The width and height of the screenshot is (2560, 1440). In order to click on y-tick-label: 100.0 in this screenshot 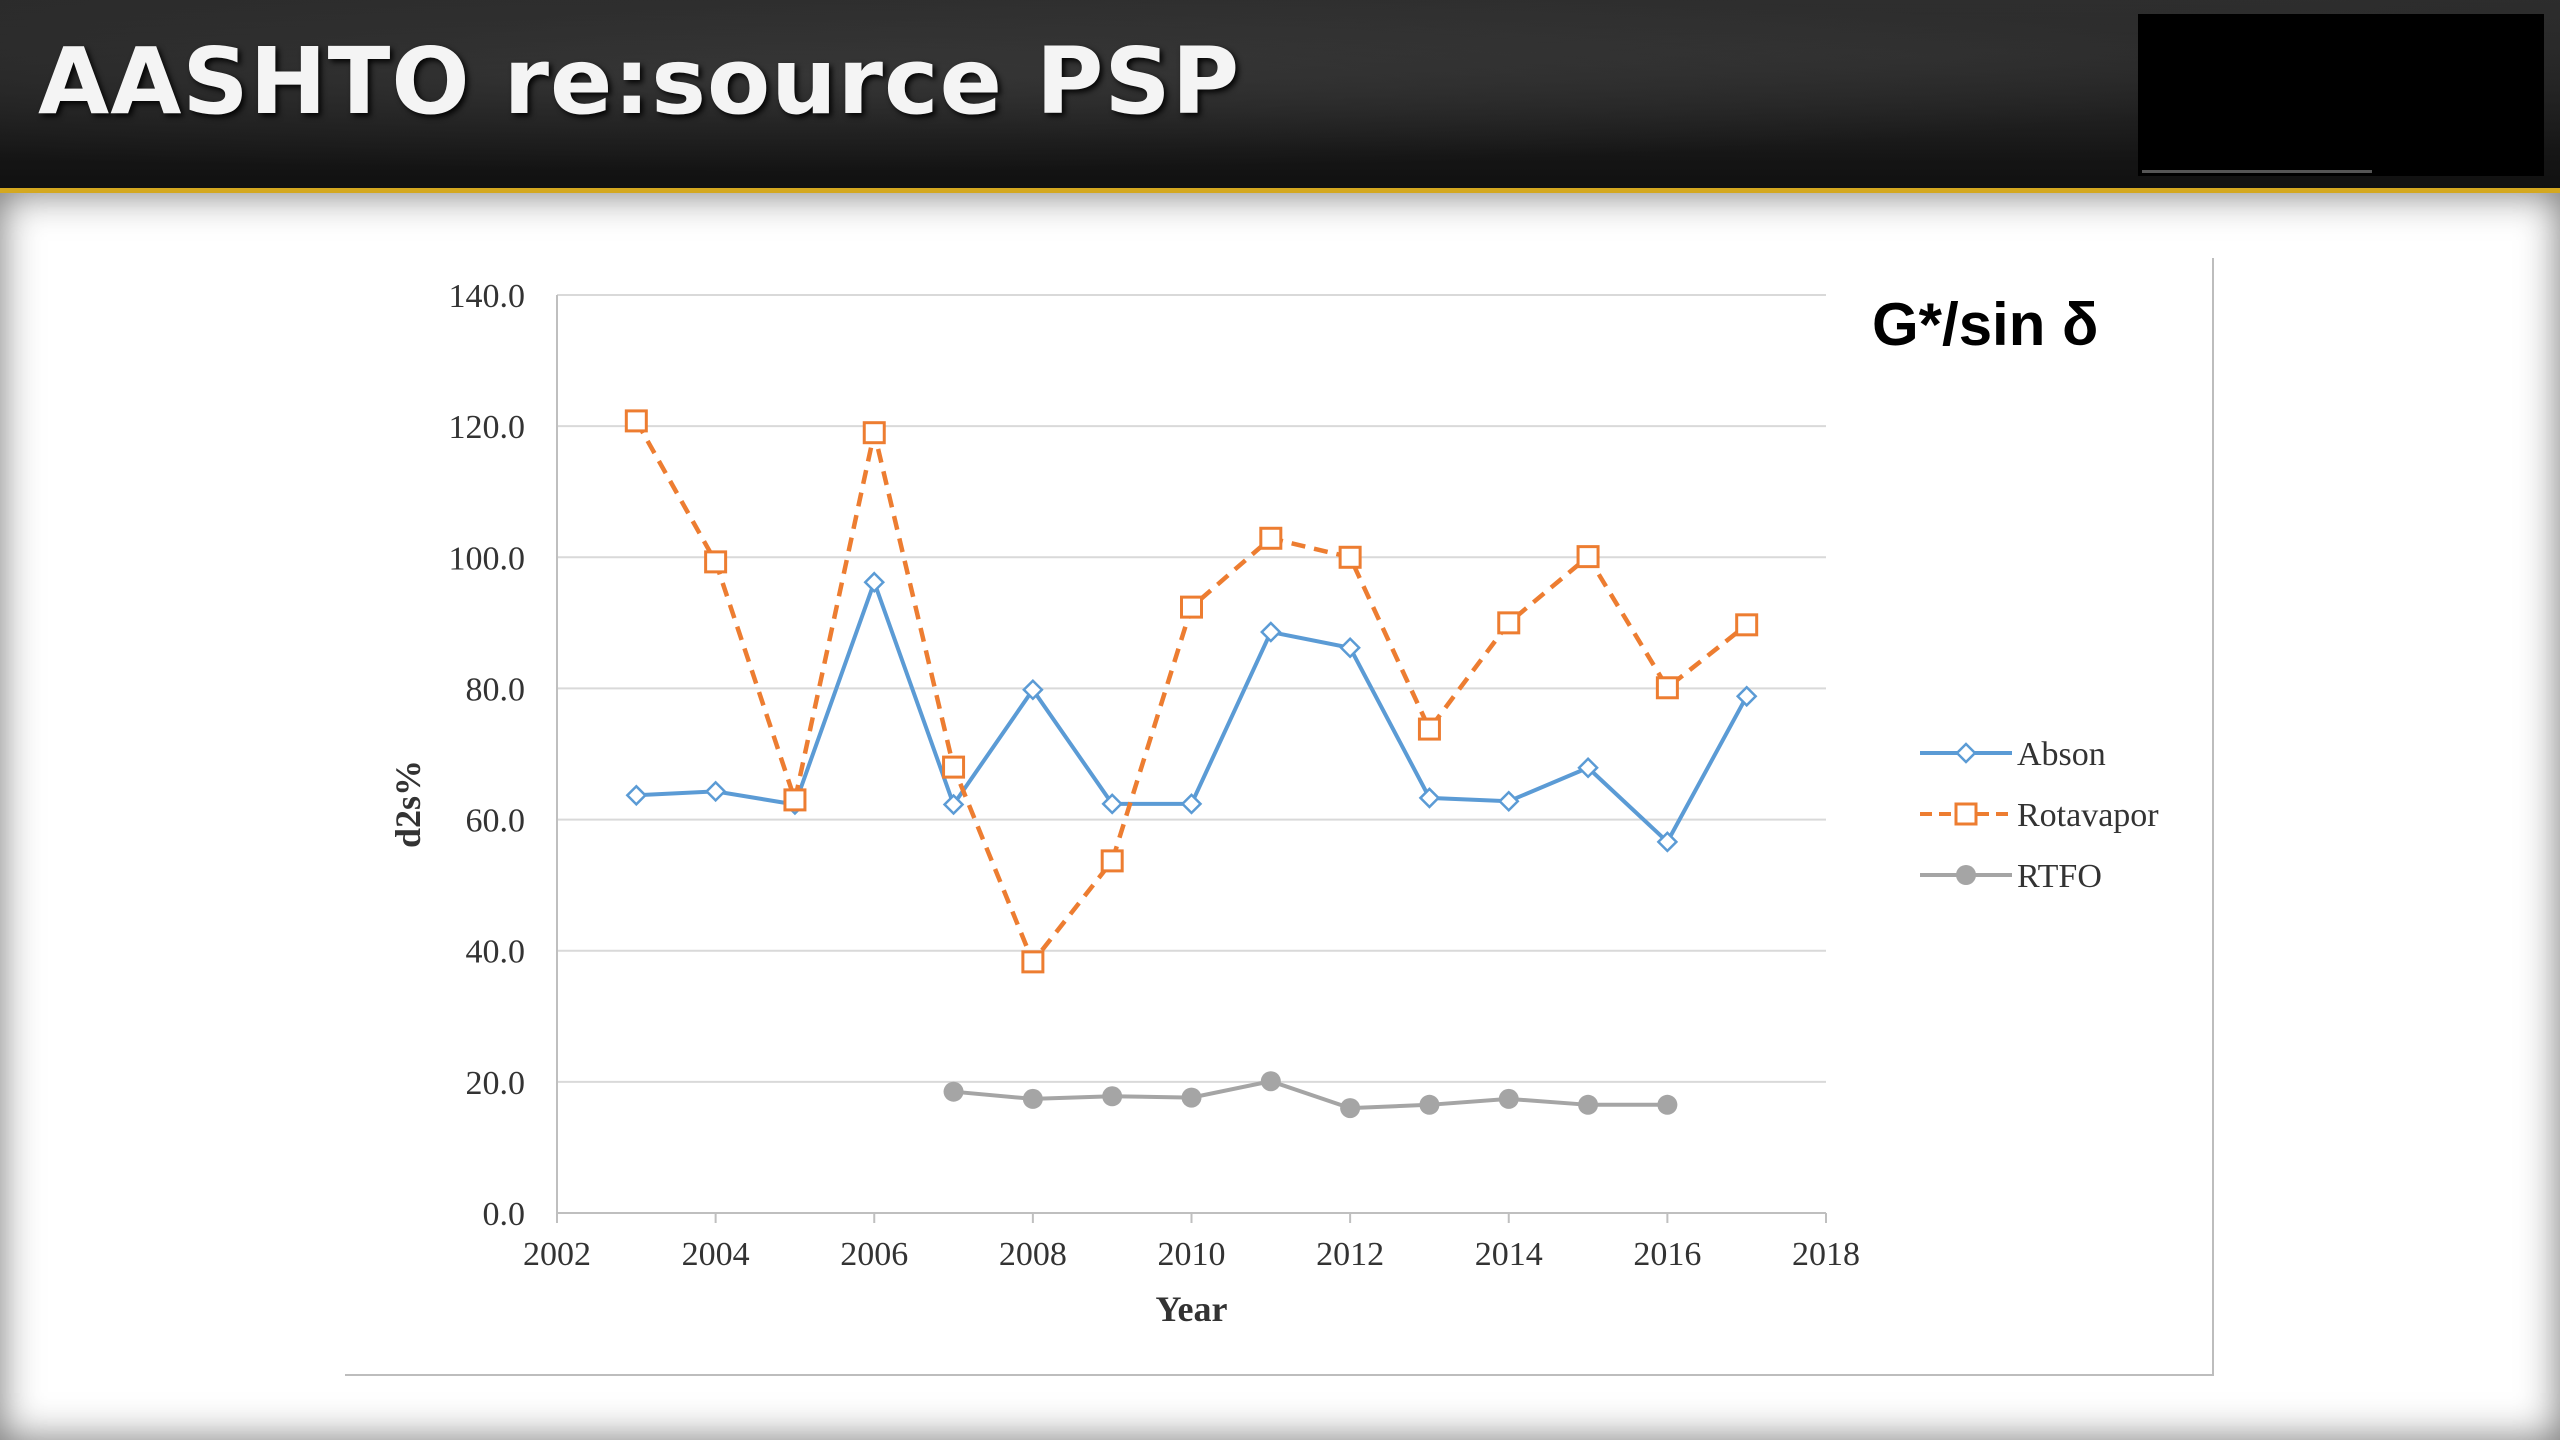, I will do `click(487, 558)`.